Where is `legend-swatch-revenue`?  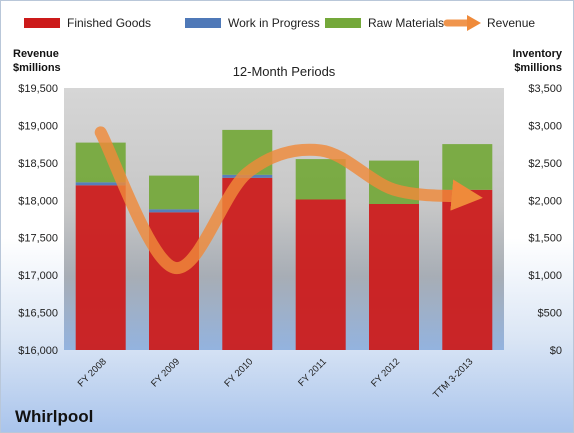 legend-swatch-revenue is located at coordinates (462, 23).